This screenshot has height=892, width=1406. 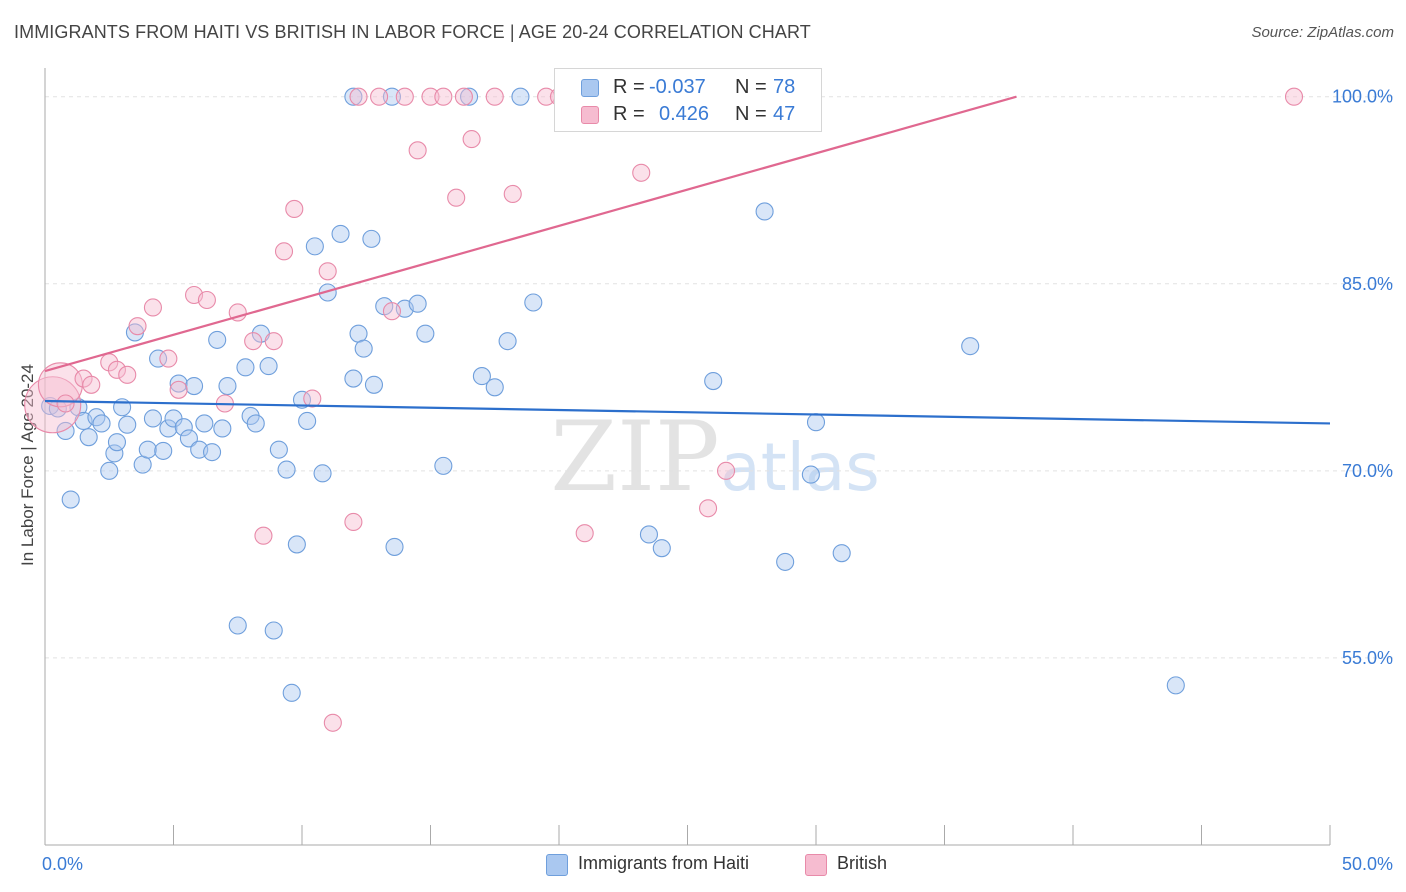 What do you see at coordinates (1362, 97) in the screenshot?
I see `y-tick-label: 100.0%` at bounding box center [1362, 97].